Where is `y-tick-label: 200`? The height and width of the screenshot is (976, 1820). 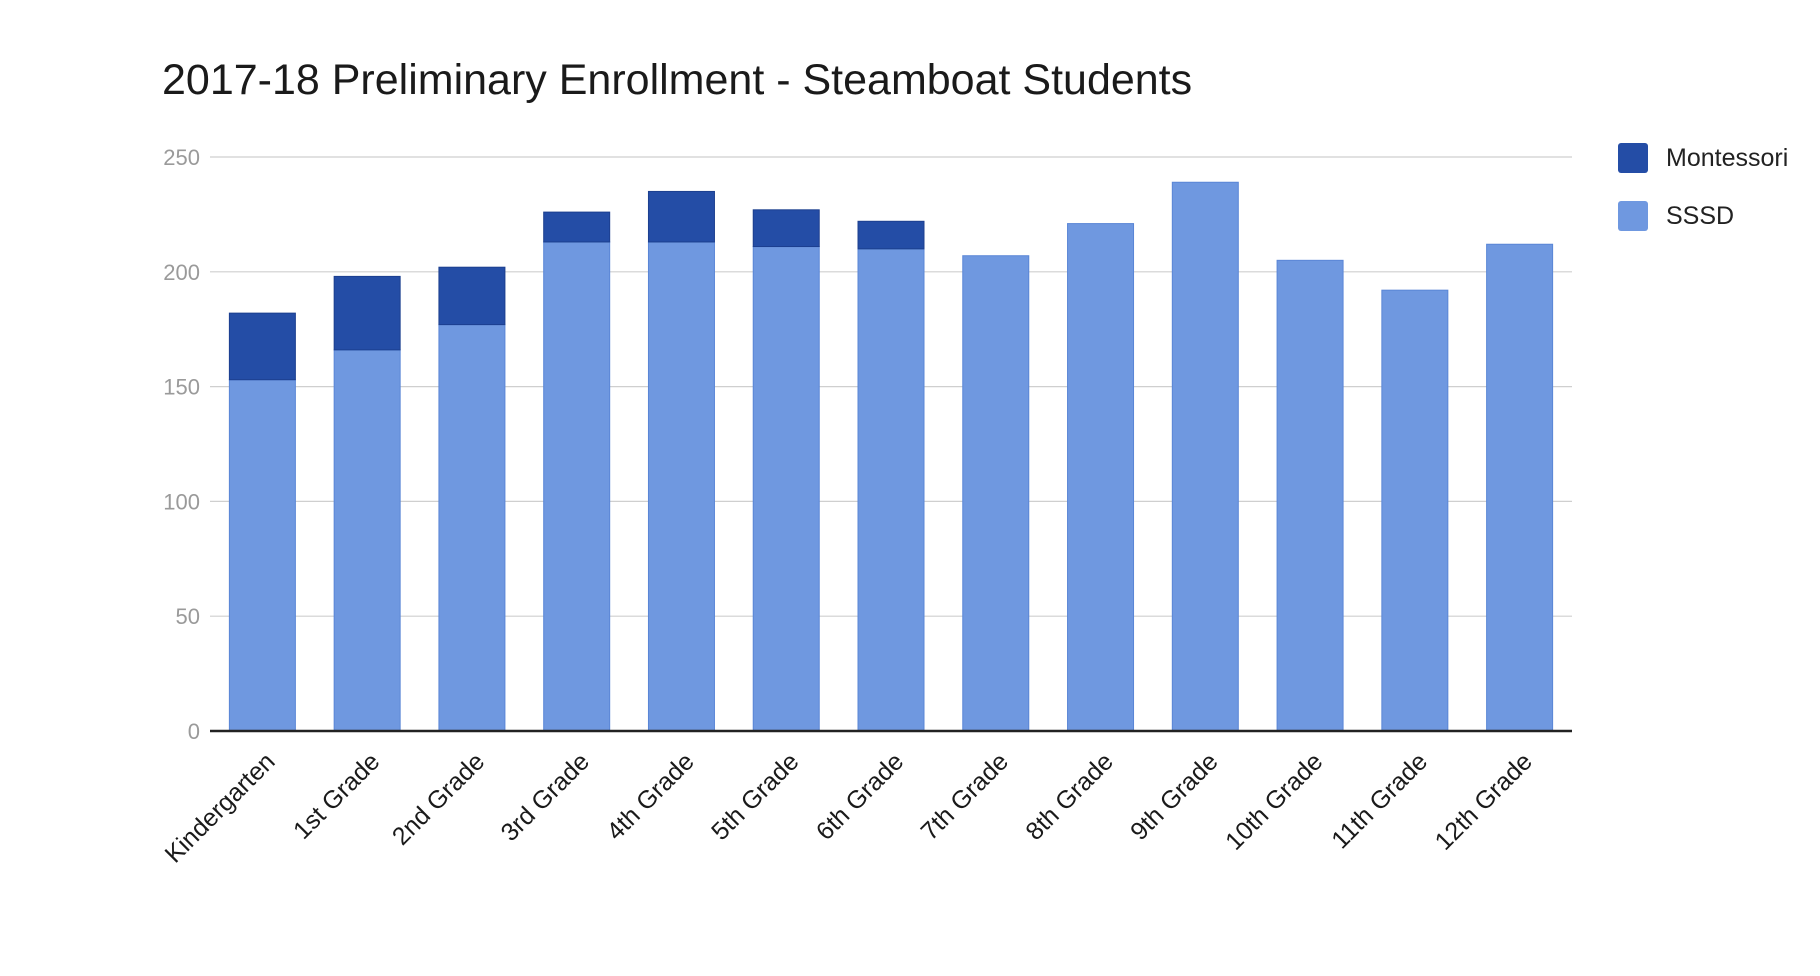
y-tick-label: 200 is located at coordinates (181, 272).